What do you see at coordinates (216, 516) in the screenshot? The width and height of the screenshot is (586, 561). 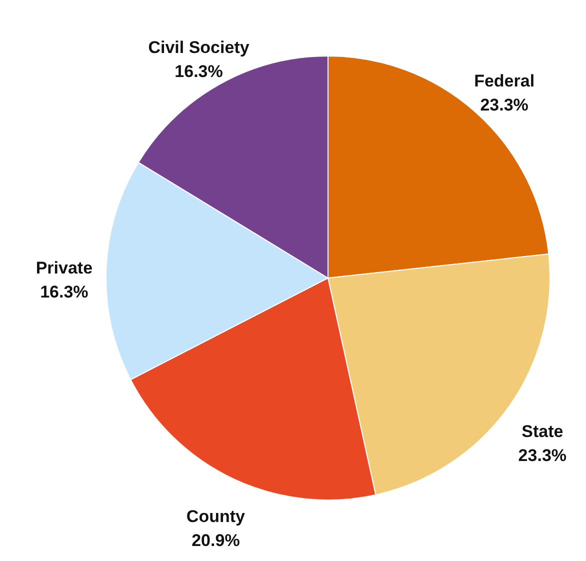 I see `slice-label: County` at bounding box center [216, 516].